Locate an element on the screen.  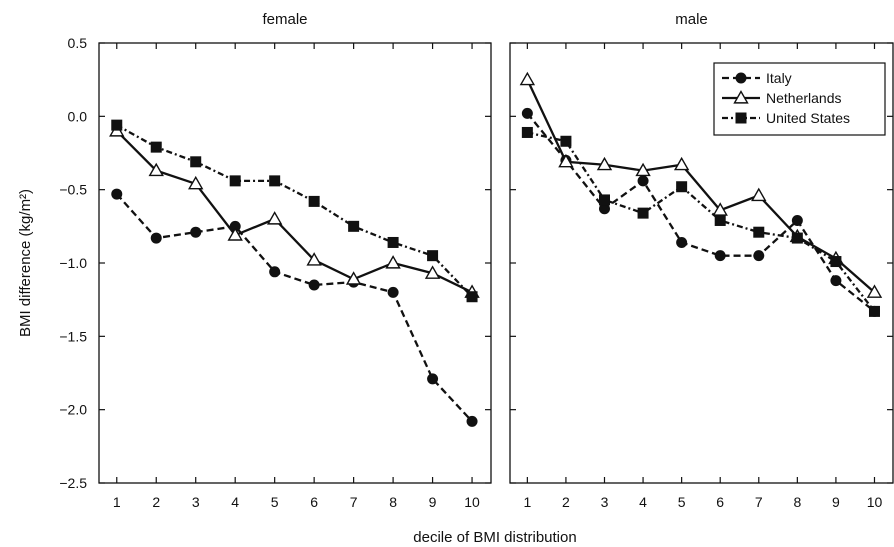
y-tick-label: −2.0 is located at coordinates (73, 410).